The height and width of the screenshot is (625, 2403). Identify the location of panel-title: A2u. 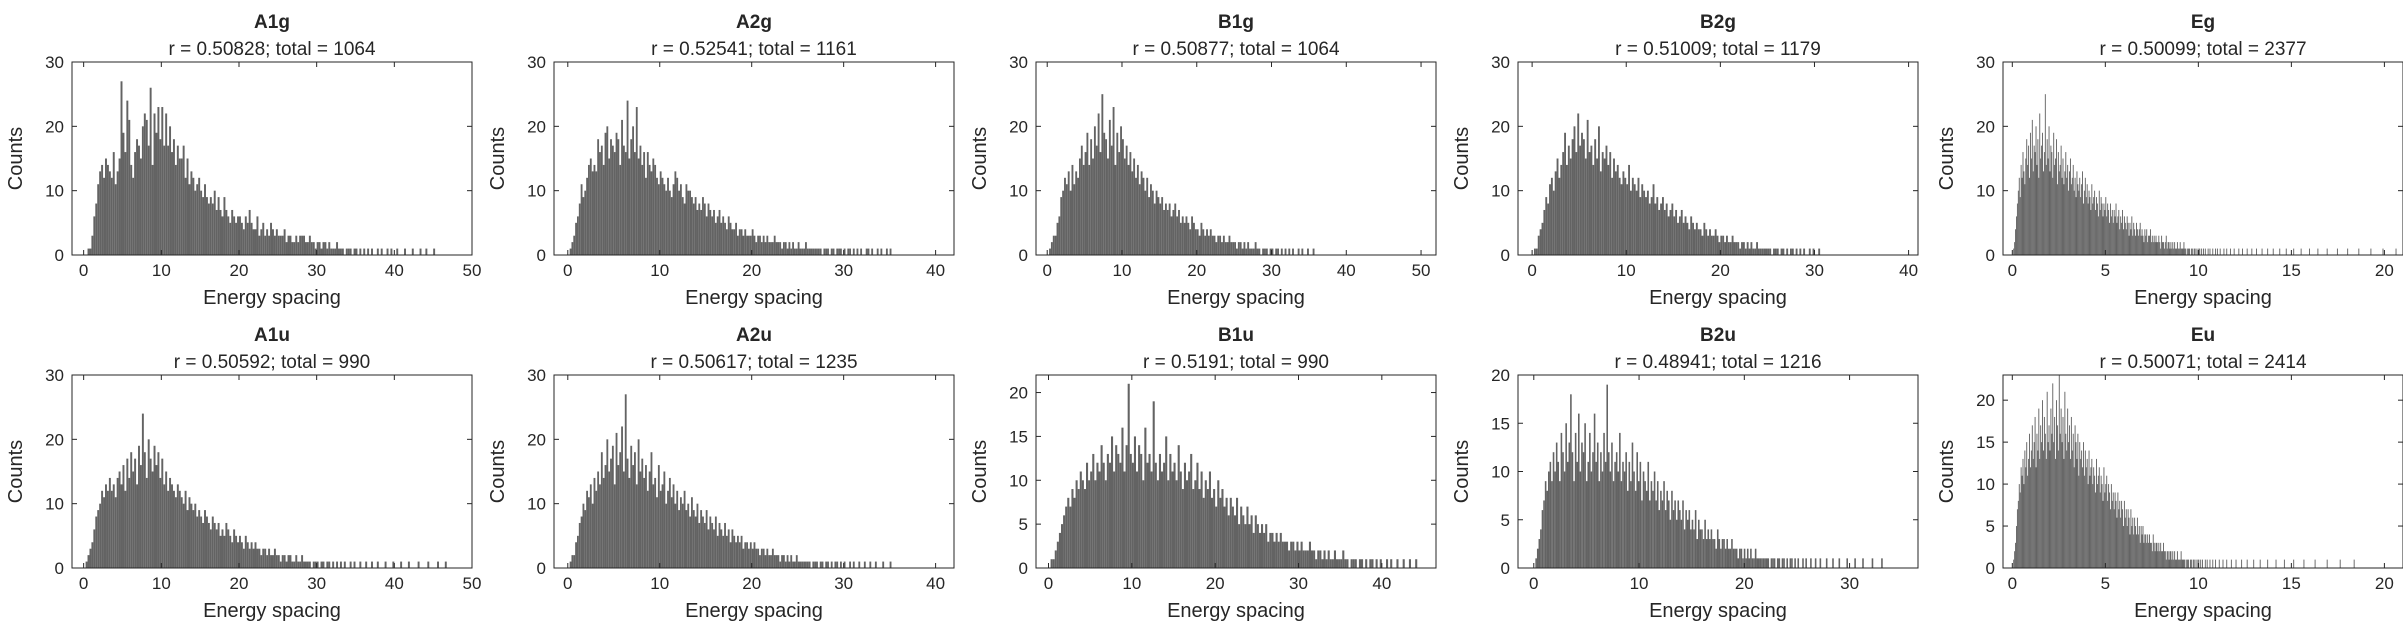
(754, 335).